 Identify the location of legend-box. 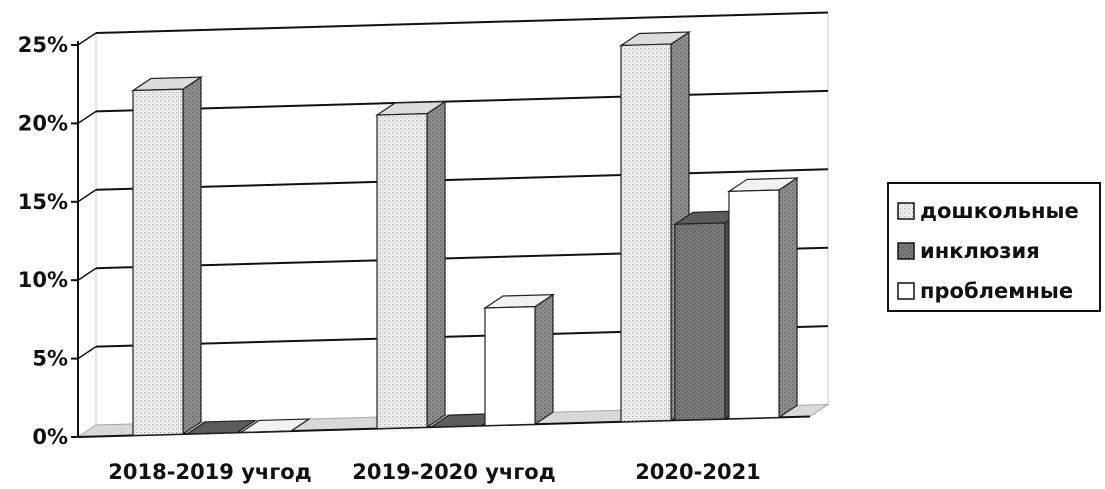
(994, 247).